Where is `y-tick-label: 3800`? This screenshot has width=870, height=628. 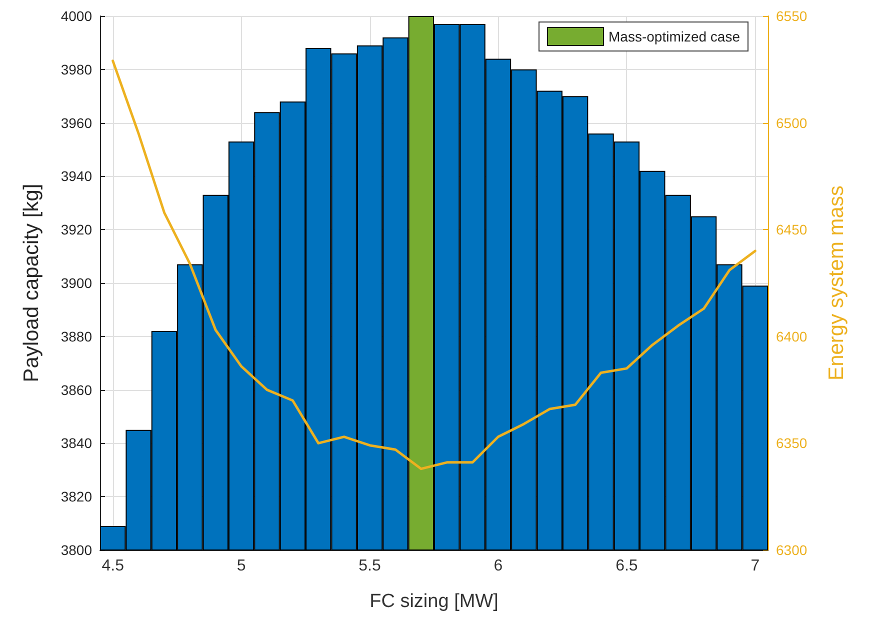 y-tick-label: 3800 is located at coordinates (76, 550).